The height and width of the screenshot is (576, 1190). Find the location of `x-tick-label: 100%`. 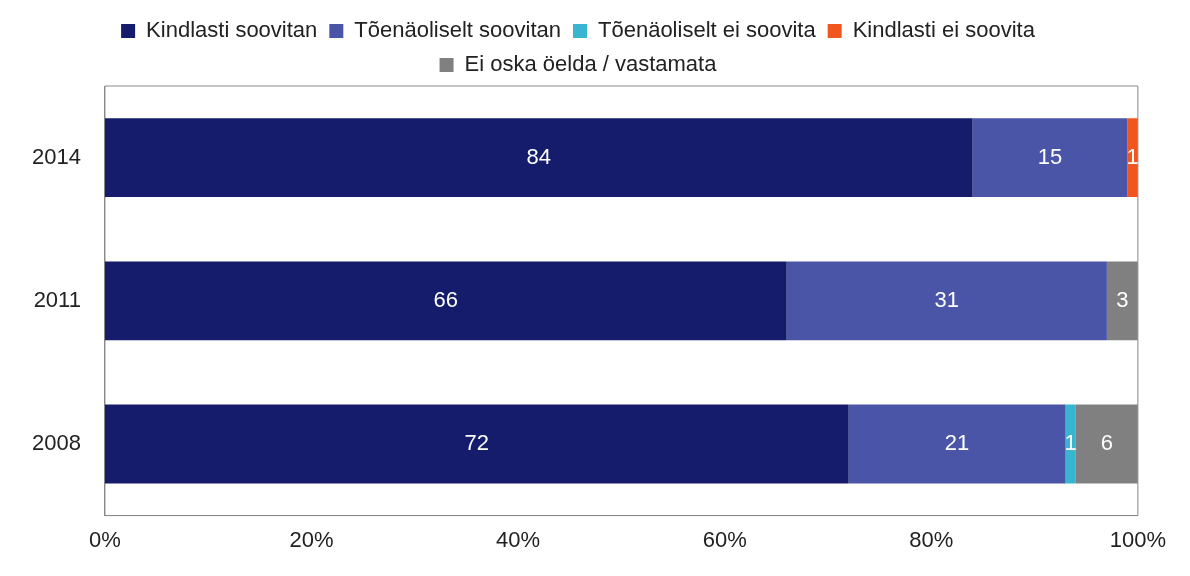

x-tick-label: 100% is located at coordinates (1138, 539).